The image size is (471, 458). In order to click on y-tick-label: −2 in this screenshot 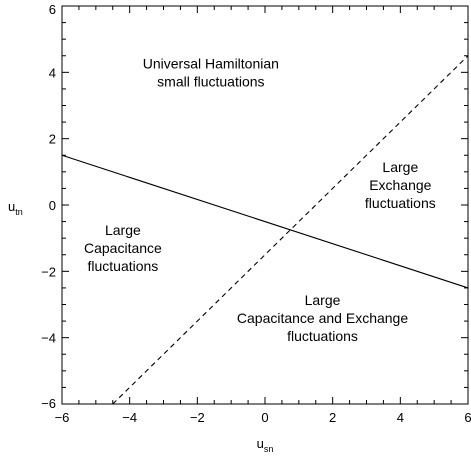, I will do `click(48, 271)`.